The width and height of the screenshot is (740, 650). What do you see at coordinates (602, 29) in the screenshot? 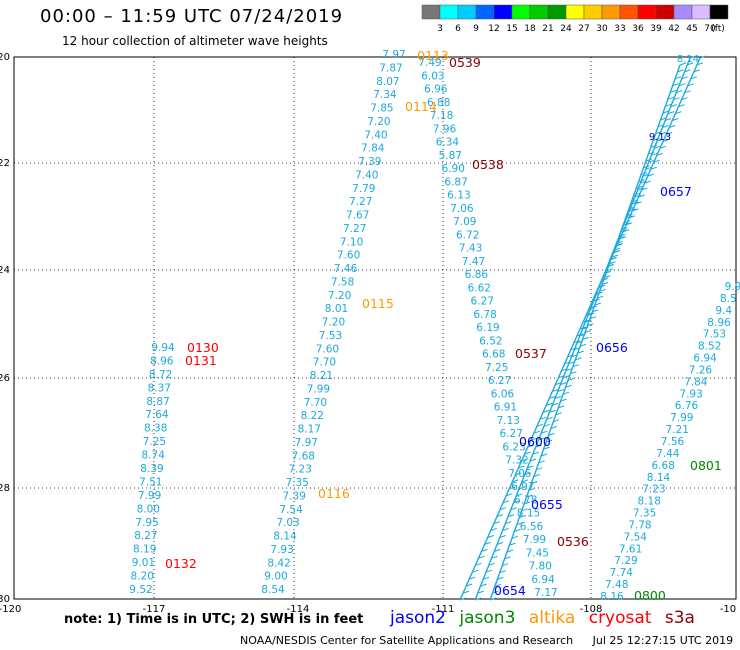
I see `colorbar-label: 30` at bounding box center [602, 29].